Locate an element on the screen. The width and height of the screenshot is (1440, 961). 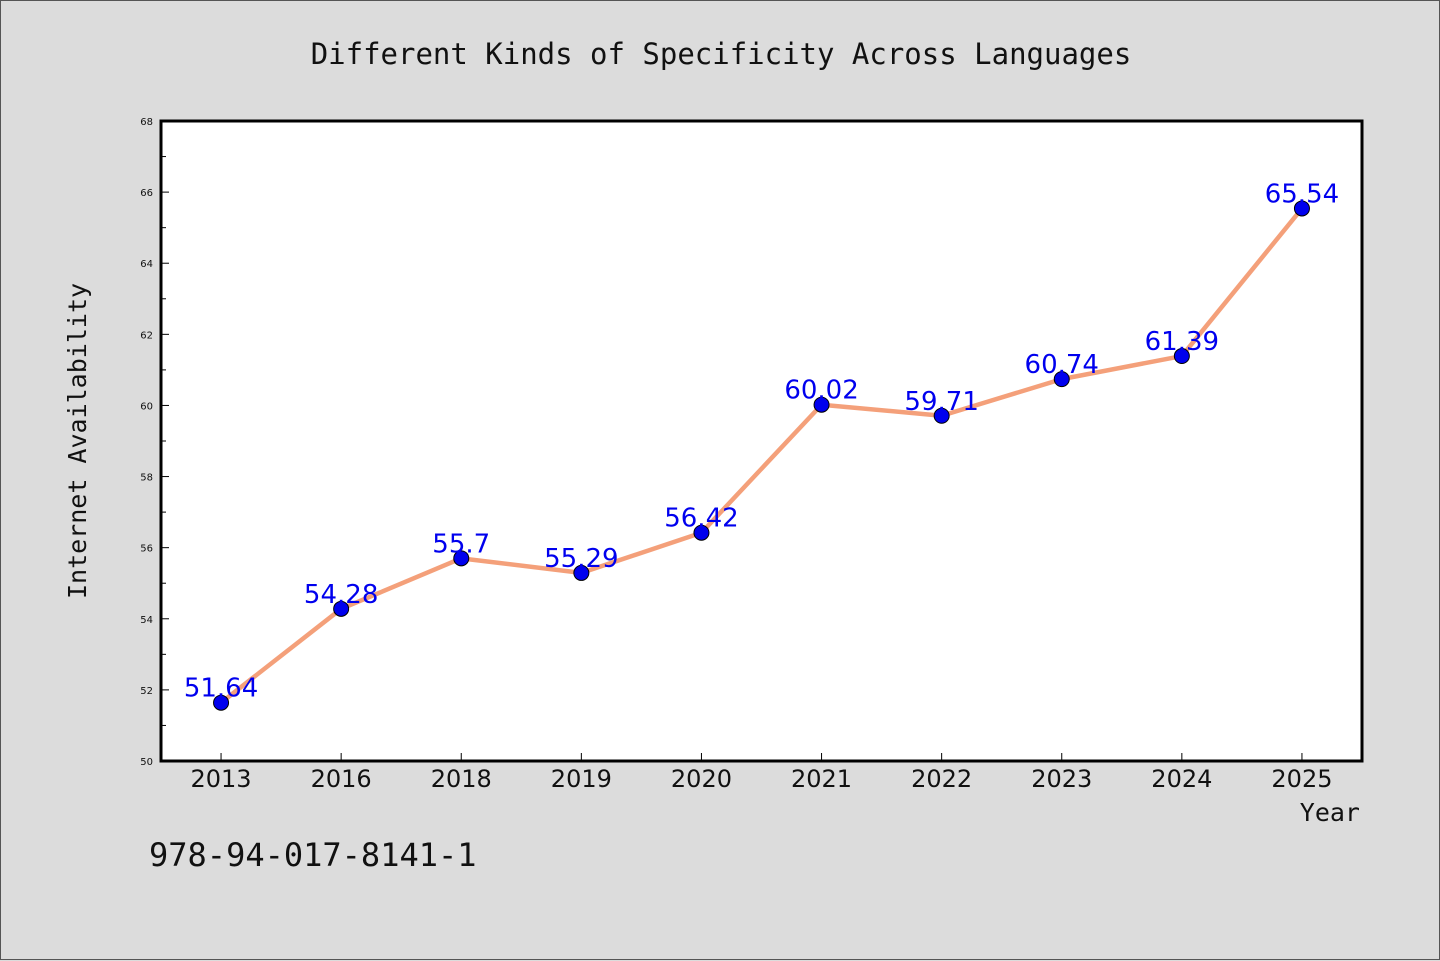
y-tick-label: 60 is located at coordinates (146, 406).